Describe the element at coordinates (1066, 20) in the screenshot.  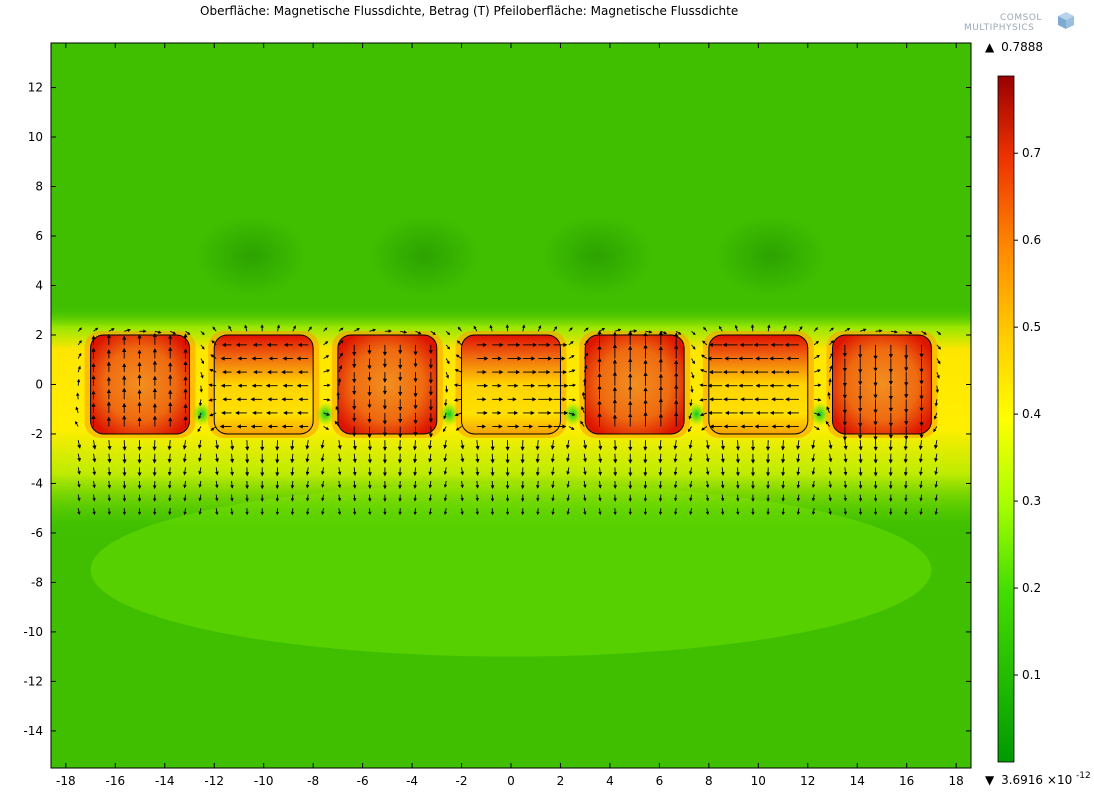
I see `comsol-cube-icon` at that location.